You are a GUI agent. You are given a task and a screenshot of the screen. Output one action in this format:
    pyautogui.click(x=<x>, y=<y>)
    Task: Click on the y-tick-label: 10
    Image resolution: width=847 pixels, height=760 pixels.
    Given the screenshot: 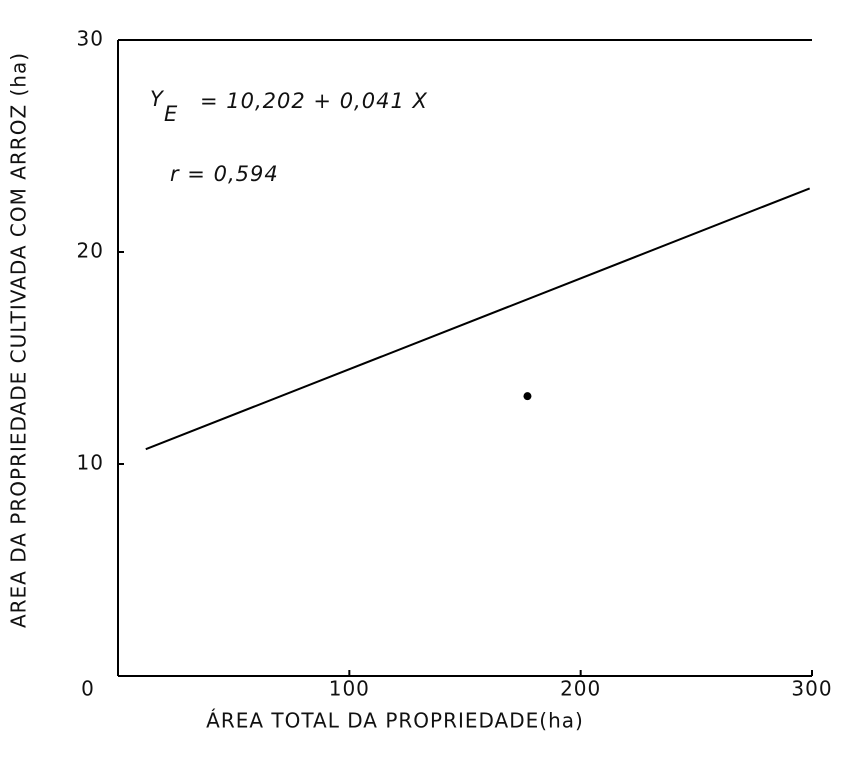 What is the action you would take?
    pyautogui.click(x=90, y=463)
    